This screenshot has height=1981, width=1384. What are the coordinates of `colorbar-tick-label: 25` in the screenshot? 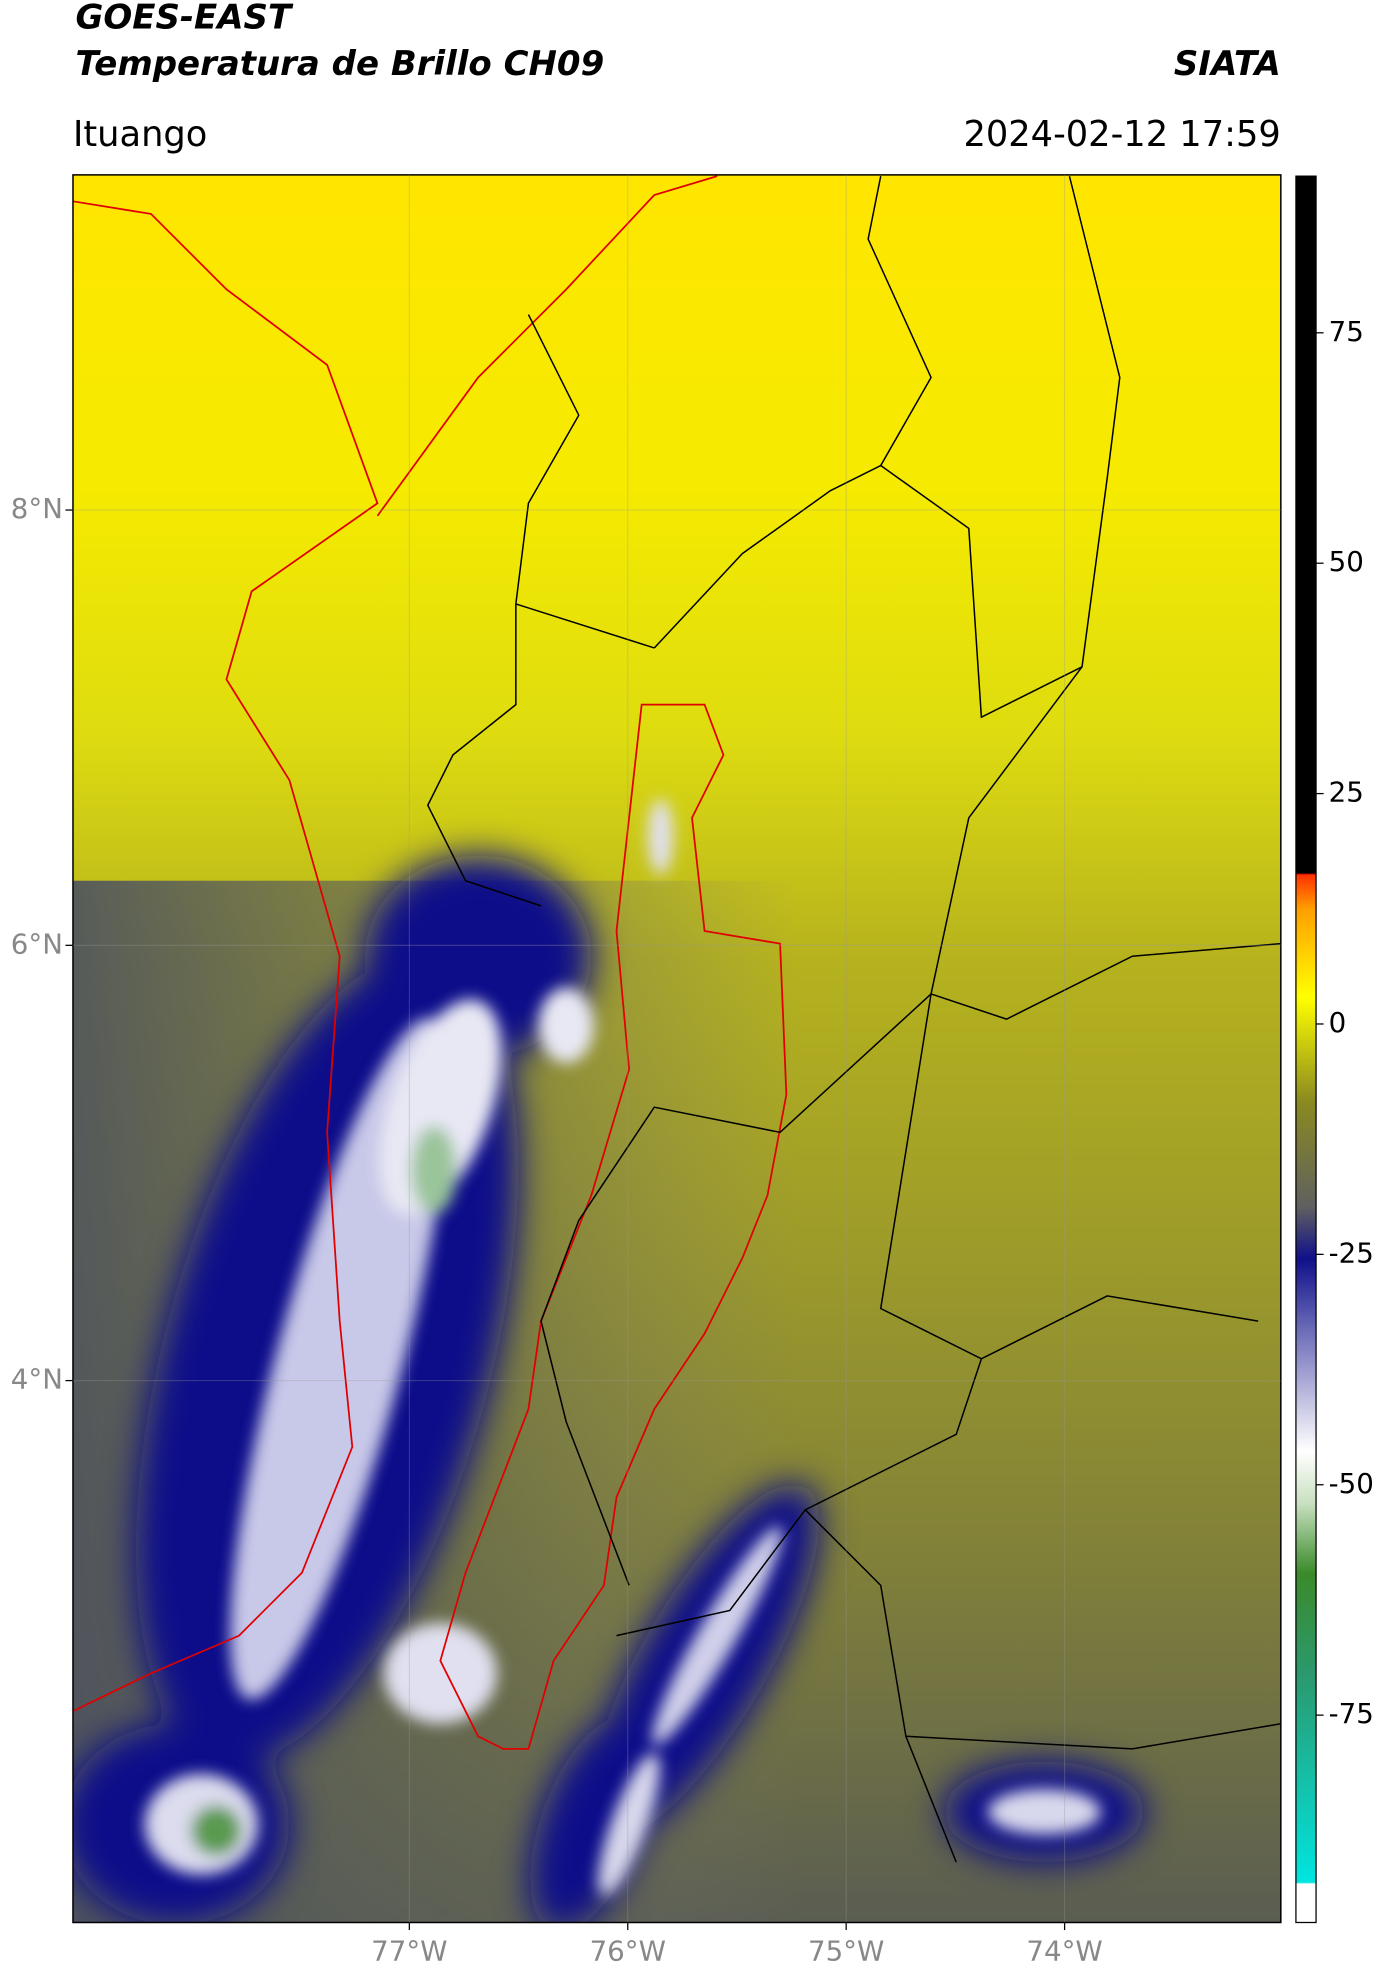 It's located at (1346, 792).